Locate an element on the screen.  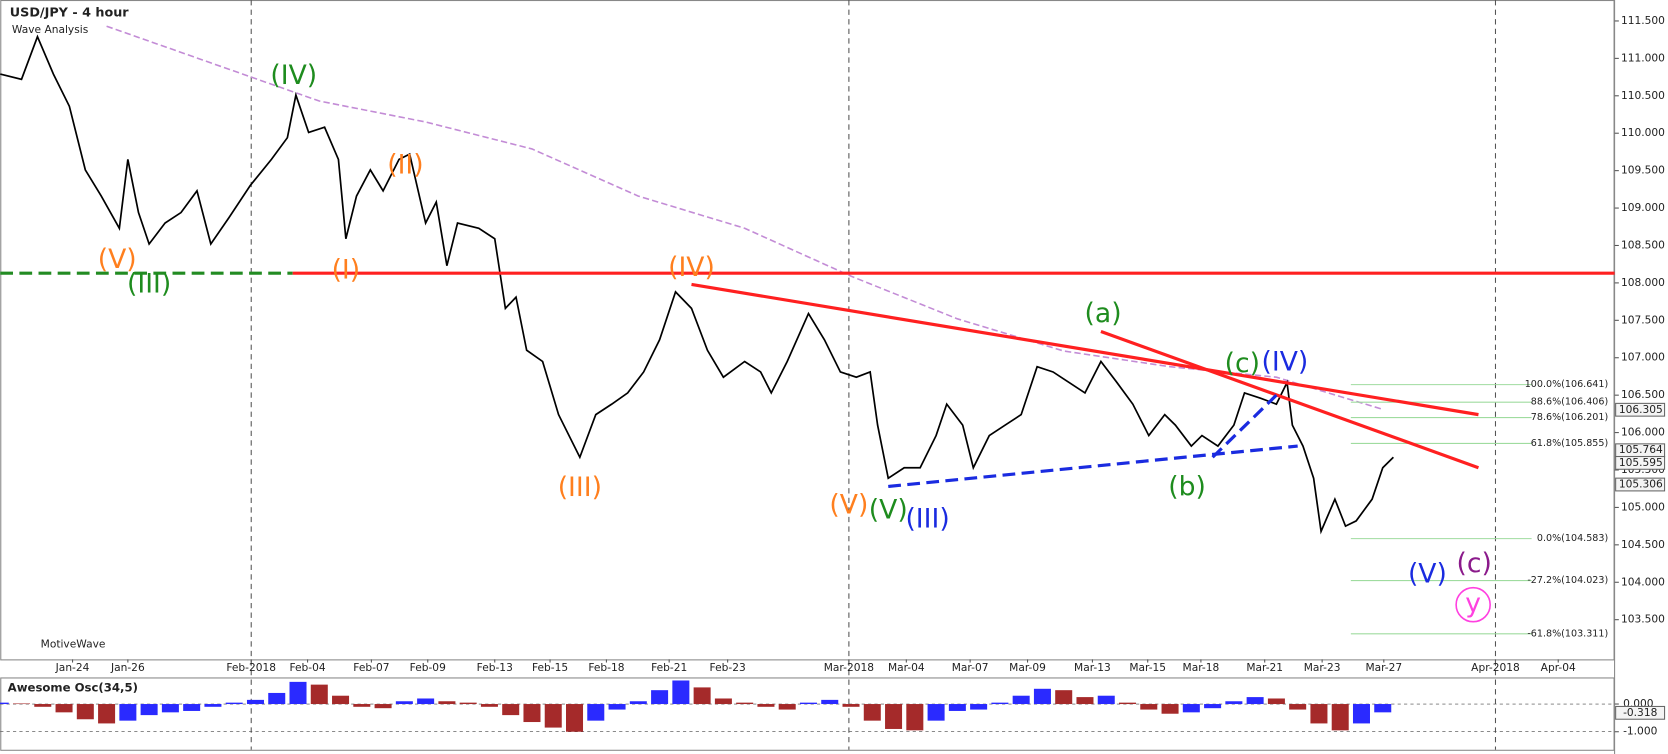
y-tick-label: 111.000 is located at coordinates (1643, 57).